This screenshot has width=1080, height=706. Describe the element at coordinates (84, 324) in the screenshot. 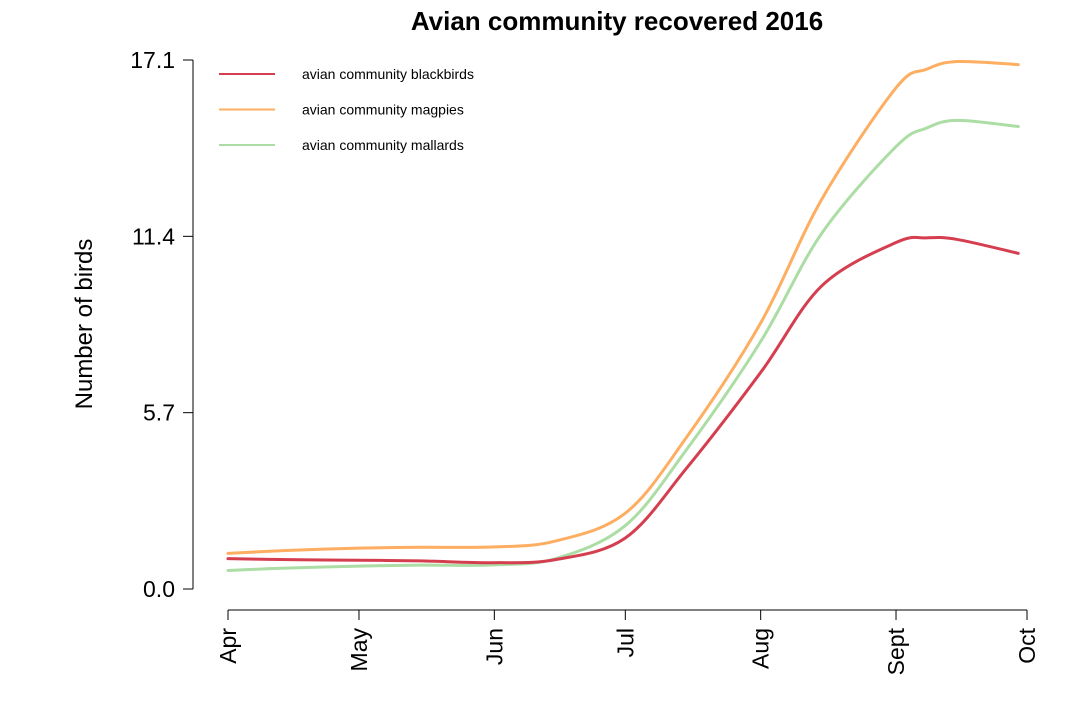

I see `y-axis-label: Number of birds` at that location.